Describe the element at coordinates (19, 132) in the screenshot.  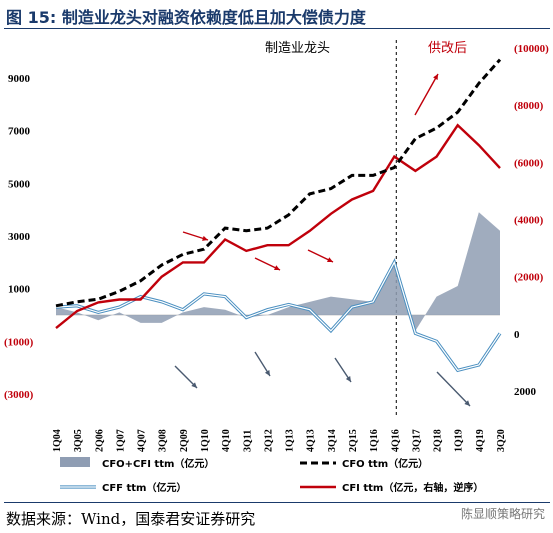
I see `left-tick-label: 7000` at that location.